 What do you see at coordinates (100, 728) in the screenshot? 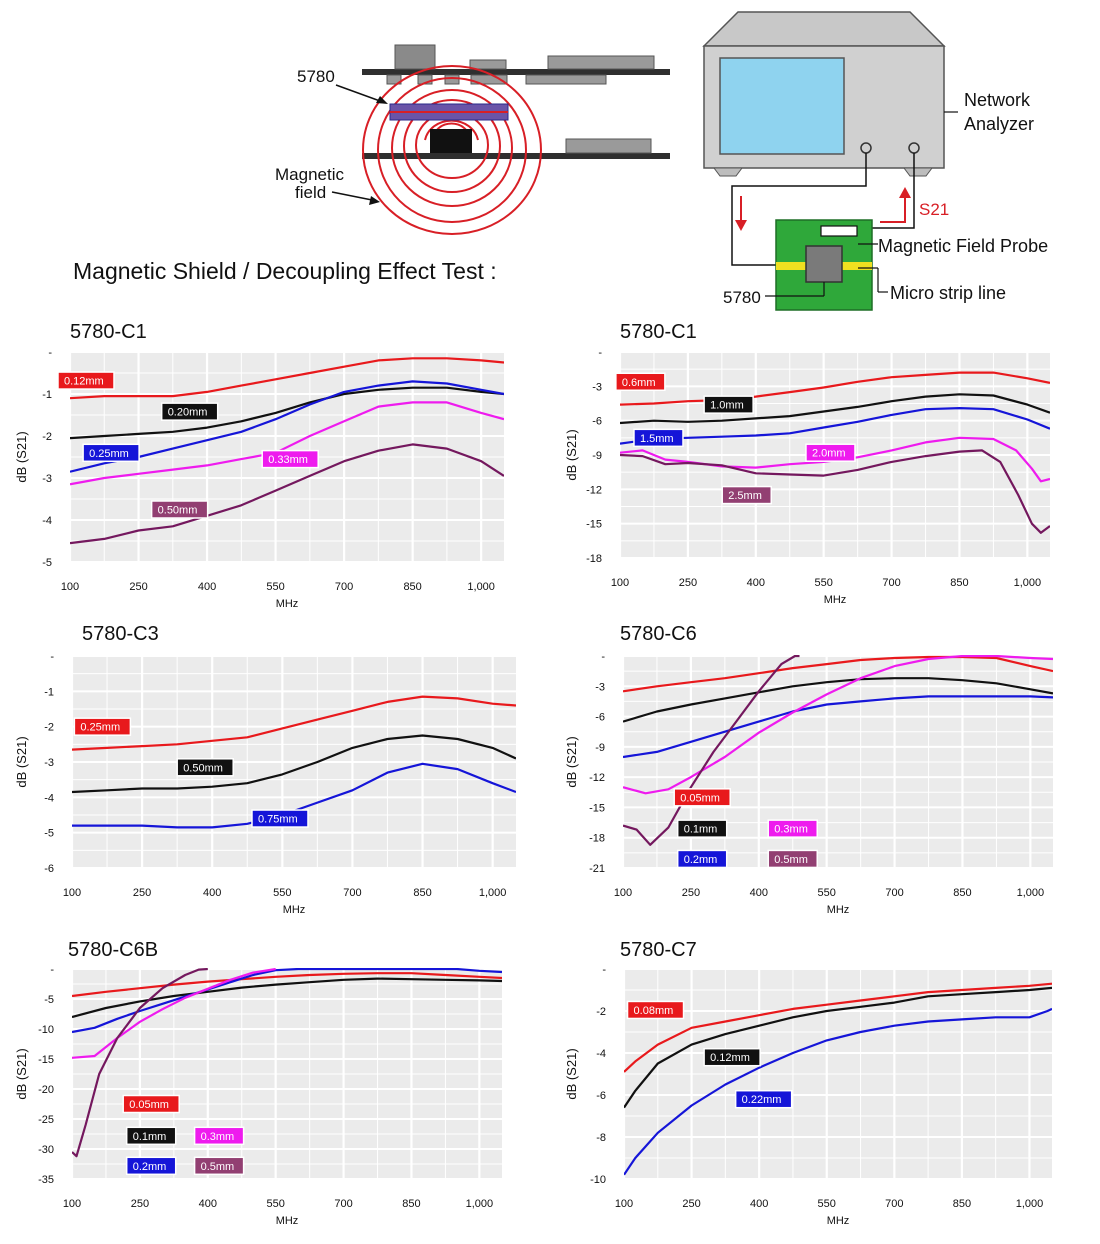
I see `svg-text: 0.25mm` at bounding box center [100, 728].